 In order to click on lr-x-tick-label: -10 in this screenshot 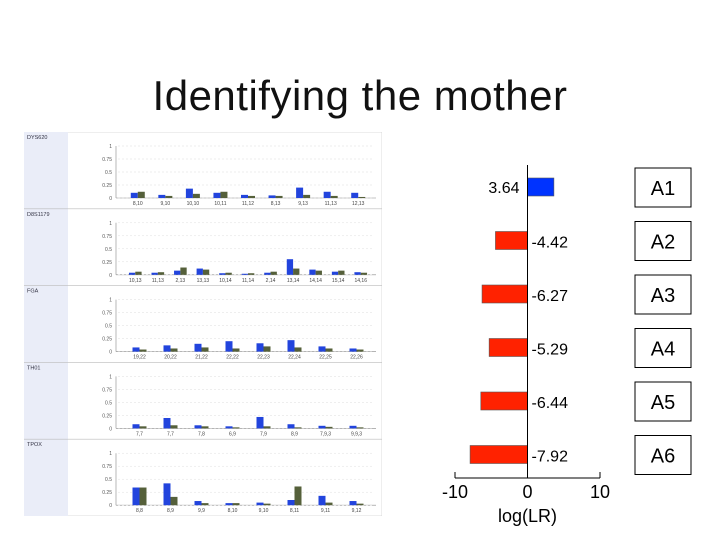, I will do `click(455, 492)`.